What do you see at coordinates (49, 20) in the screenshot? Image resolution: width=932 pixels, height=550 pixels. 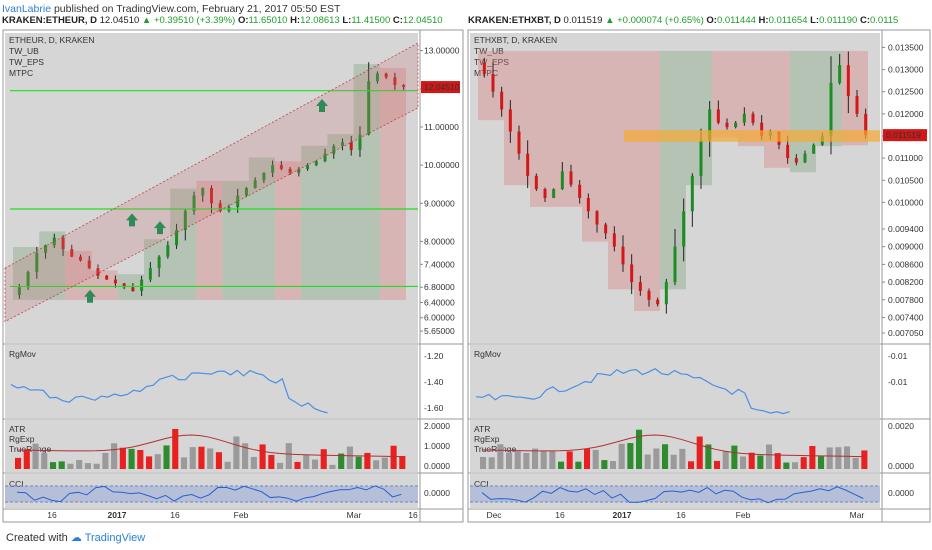 I see `left-symbol: KRAKEN:ETHEUR, D` at bounding box center [49, 20].